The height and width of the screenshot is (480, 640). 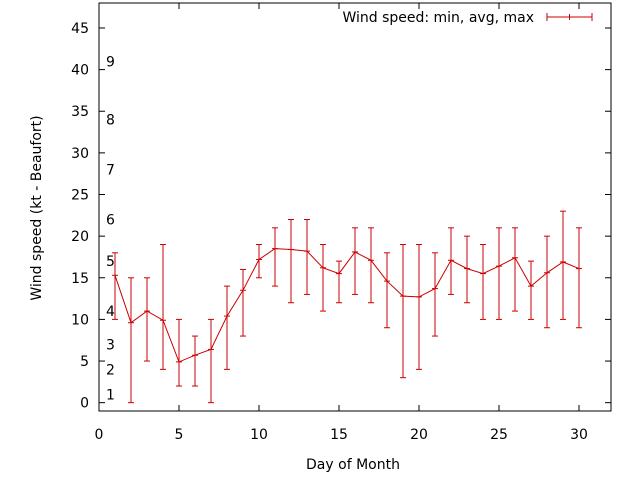 I want to click on x-tick-label: 10, so click(x=259, y=435).